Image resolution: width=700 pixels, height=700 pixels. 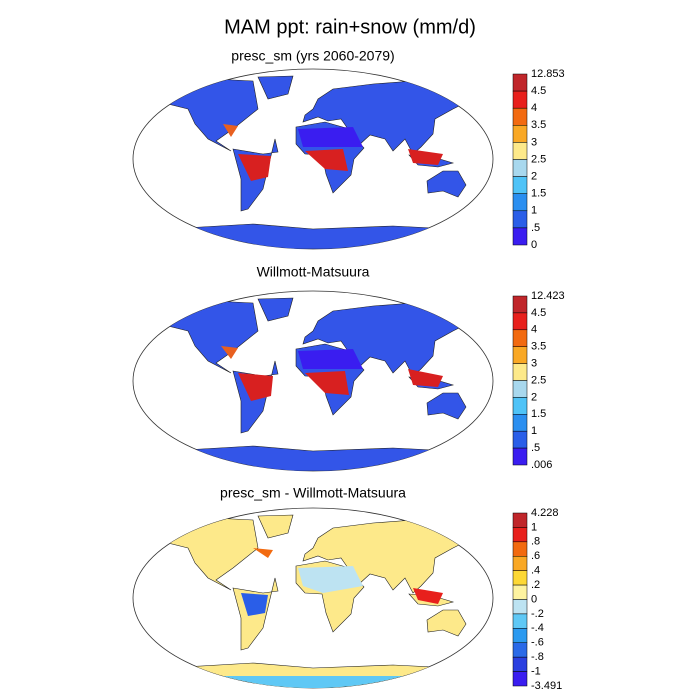 What do you see at coordinates (541, 465) in the screenshot?
I see `colorbar-label: .006` at bounding box center [541, 465].